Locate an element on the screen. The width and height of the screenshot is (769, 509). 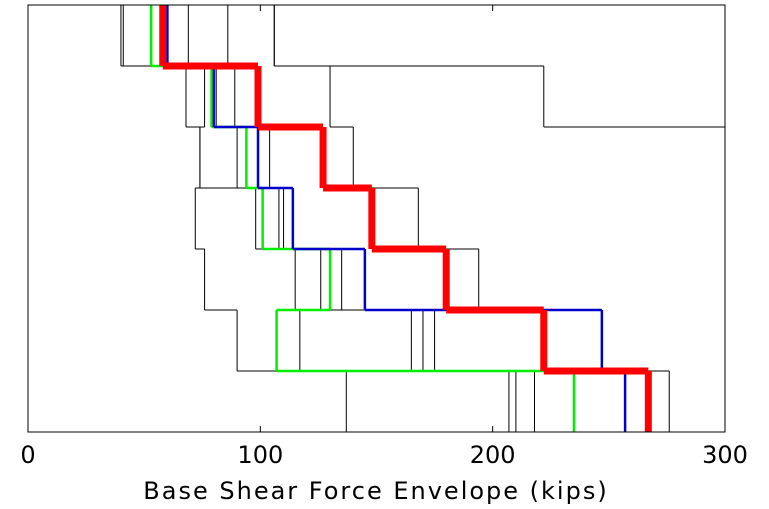
x-axis-label: Base Shear Force Envelope (kips) is located at coordinates (375, 491).